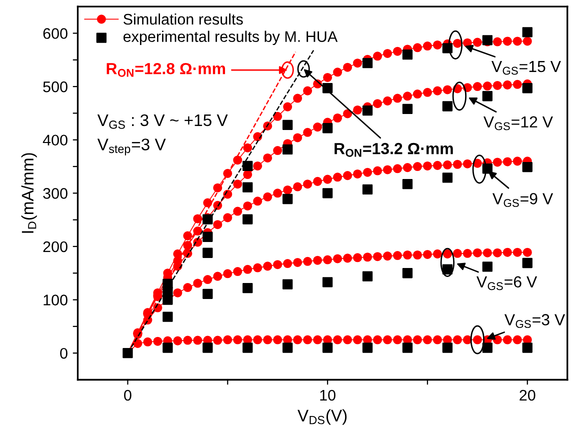 This screenshot has height=439, width=576. What do you see at coordinates (535, 321) in the screenshot?
I see `annotation: V$_{GS}$=3 V` at bounding box center [535, 321].